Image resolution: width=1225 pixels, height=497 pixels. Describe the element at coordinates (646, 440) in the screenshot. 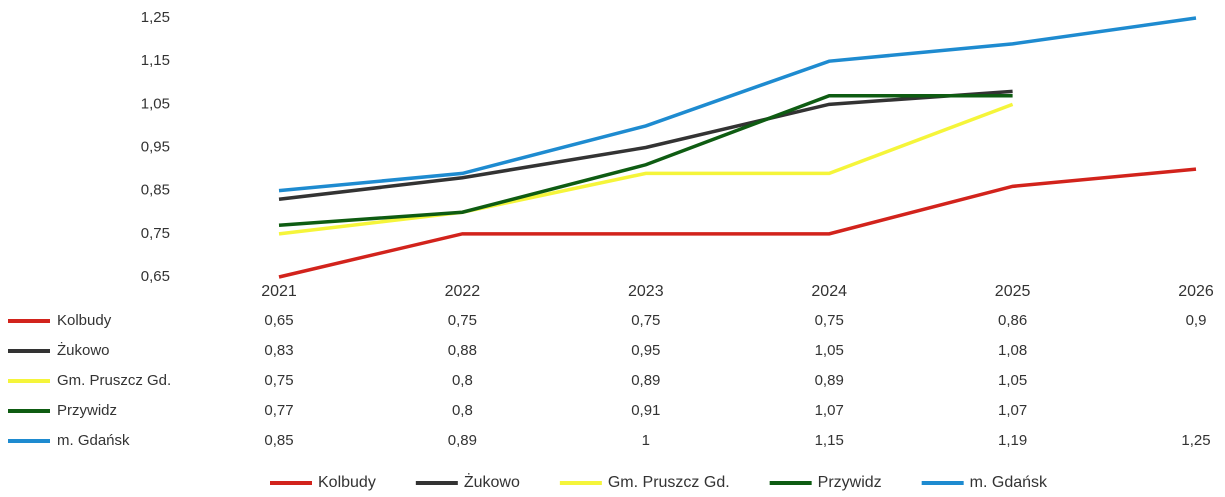

I see `table-cell: 1` at that location.